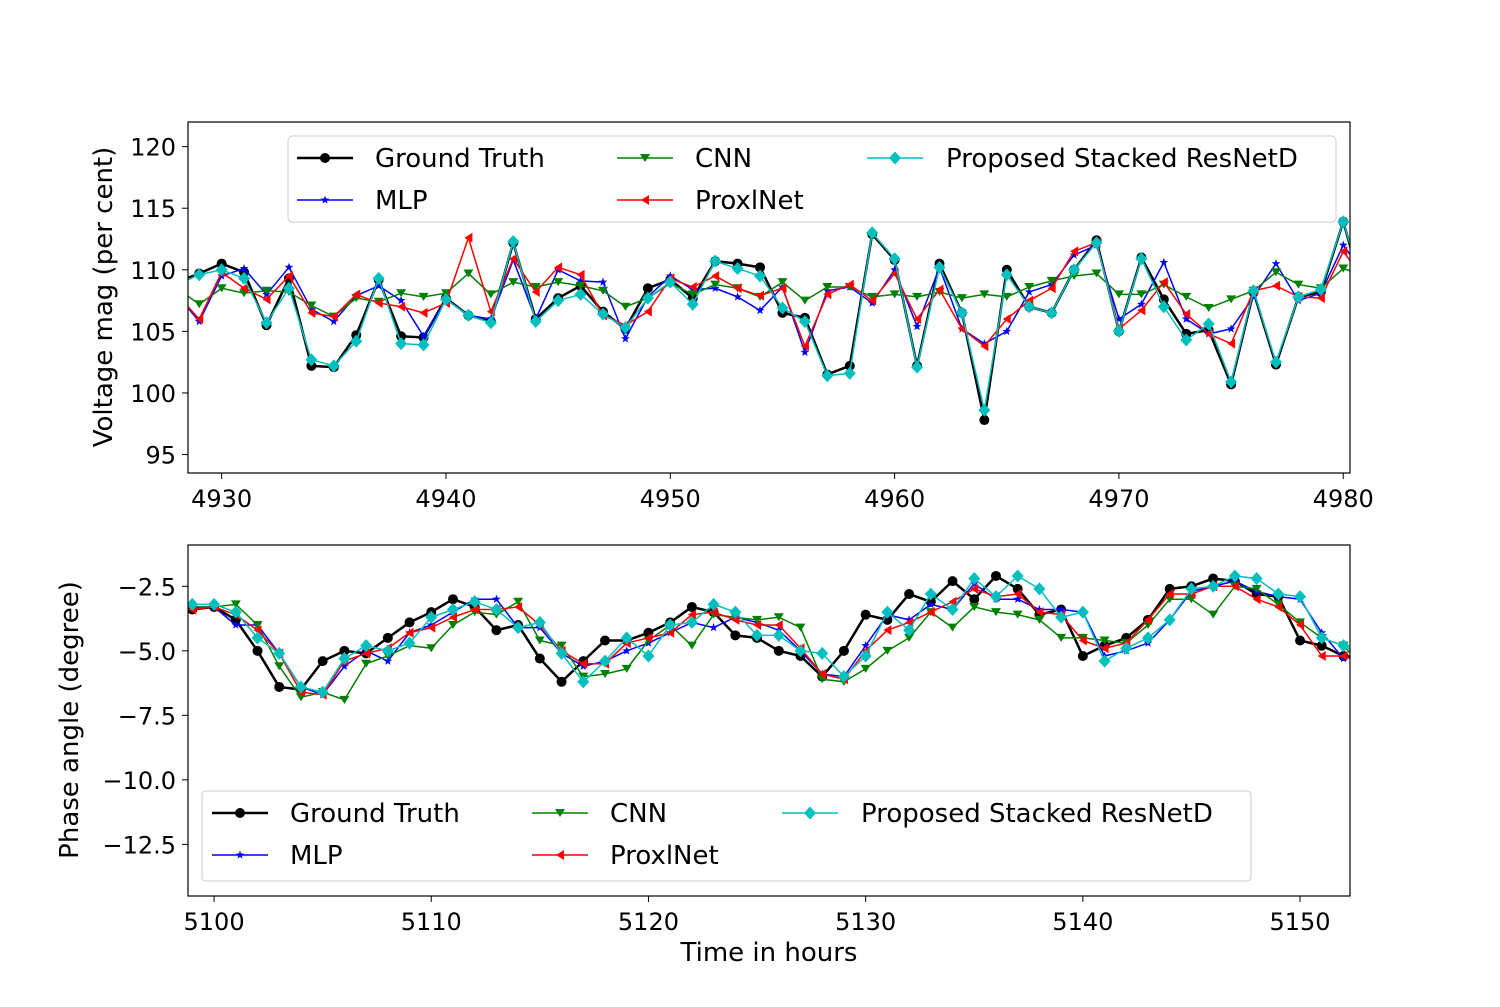 Image resolution: width=1500 pixels, height=1007 pixels. What do you see at coordinates (431, 922) in the screenshot?
I see `phase-x-tick-label: 5110` at bounding box center [431, 922].